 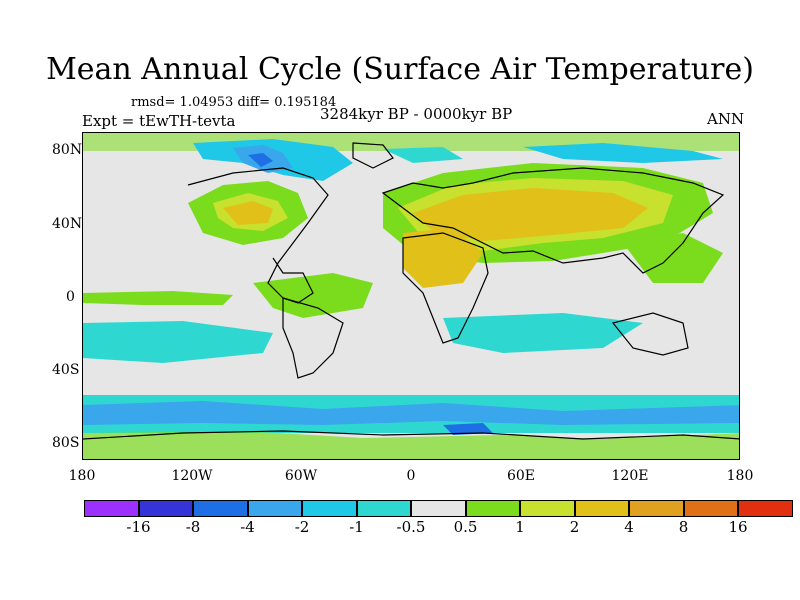 What do you see at coordinates (411, 445) in the screenshot?
I see `antarctic-warm-band` at bounding box center [411, 445].